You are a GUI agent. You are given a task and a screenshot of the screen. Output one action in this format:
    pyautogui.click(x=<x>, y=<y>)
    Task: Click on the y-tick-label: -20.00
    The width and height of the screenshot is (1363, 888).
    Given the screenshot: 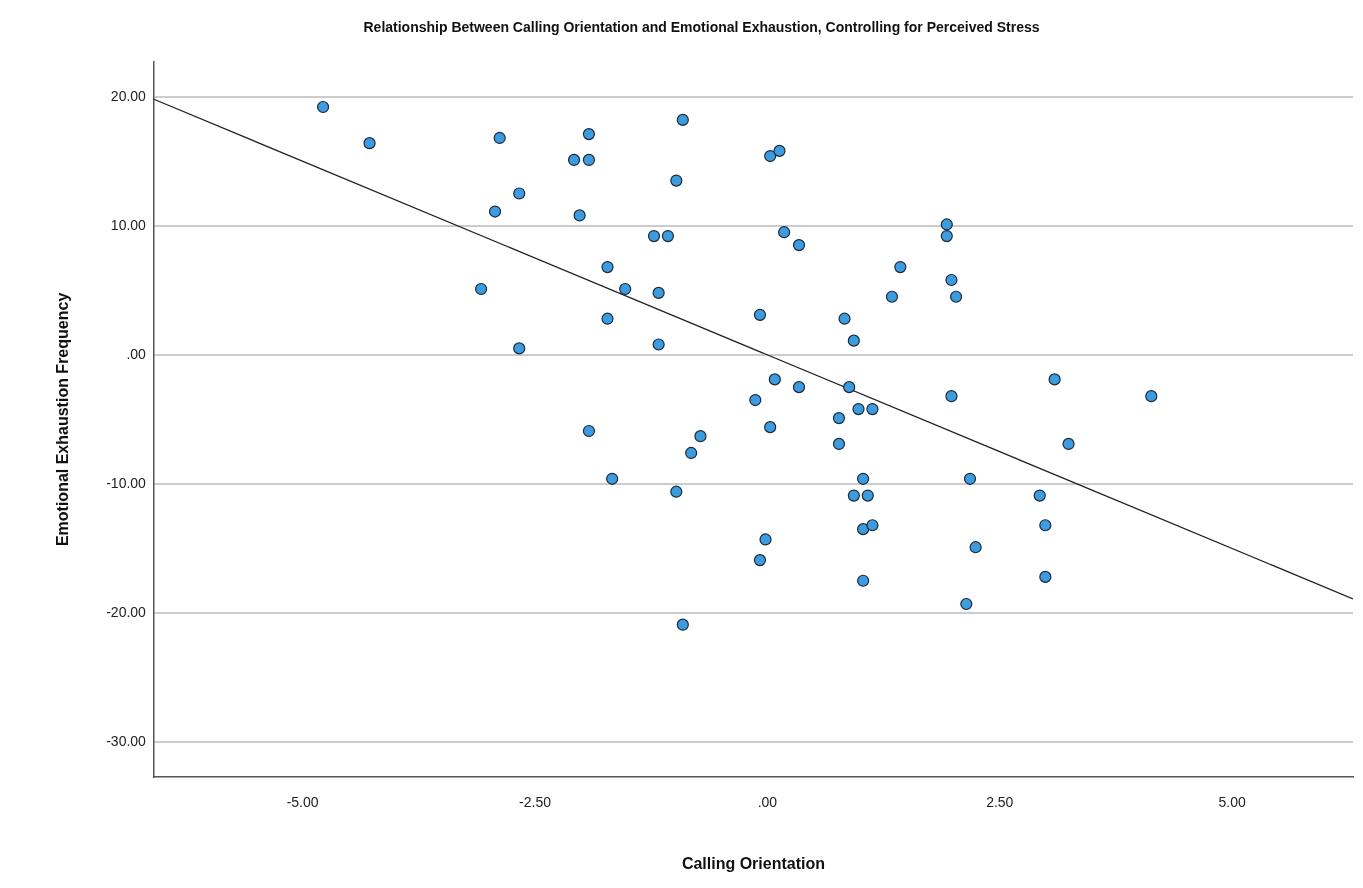 What is the action you would take?
    pyautogui.click(x=126, y=611)
    